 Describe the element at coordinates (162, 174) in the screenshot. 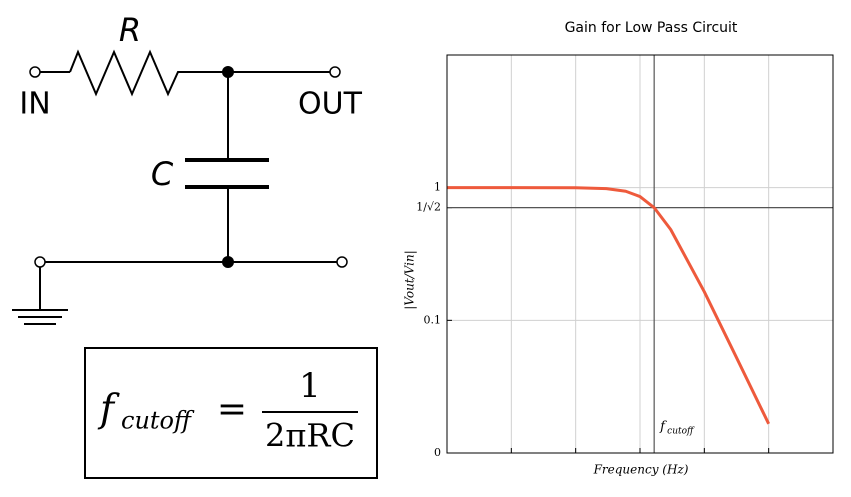

I see `capacitor-label: C` at that location.